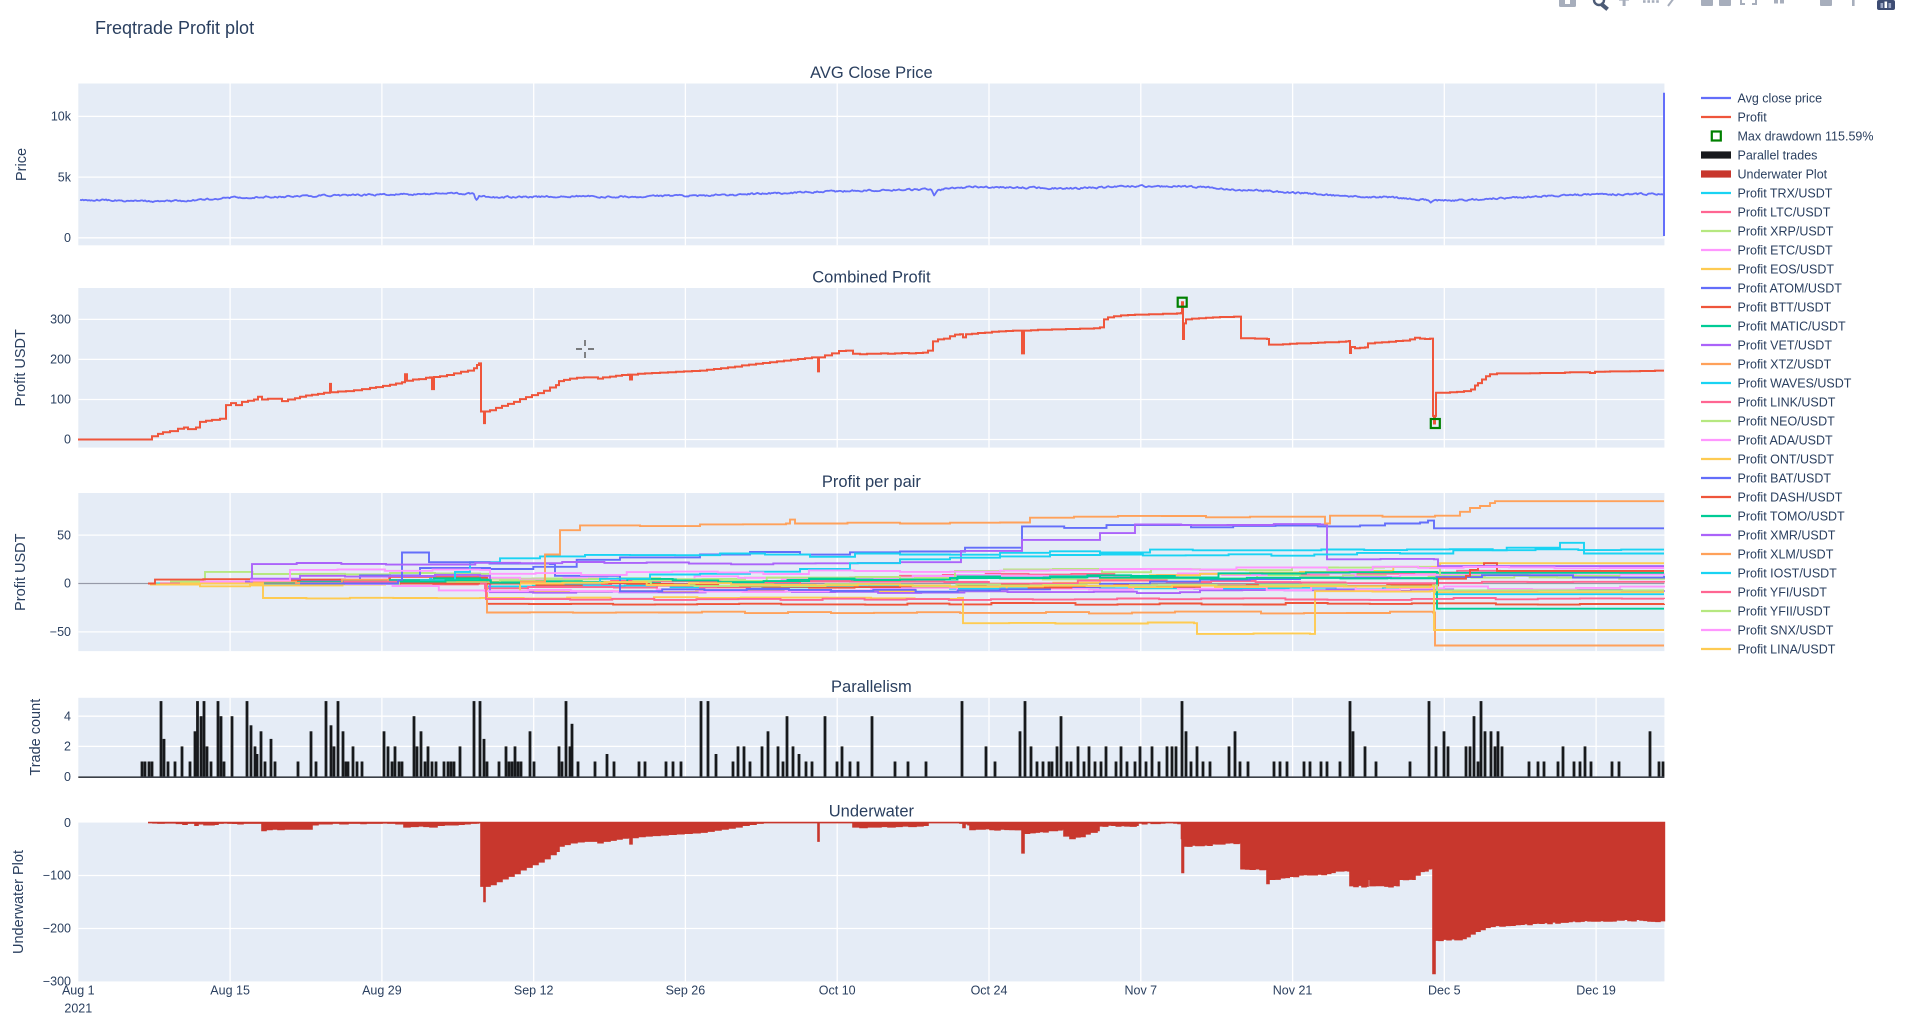  What do you see at coordinates (61, 117) in the screenshot?
I see `svg-text: 10k` at bounding box center [61, 117].